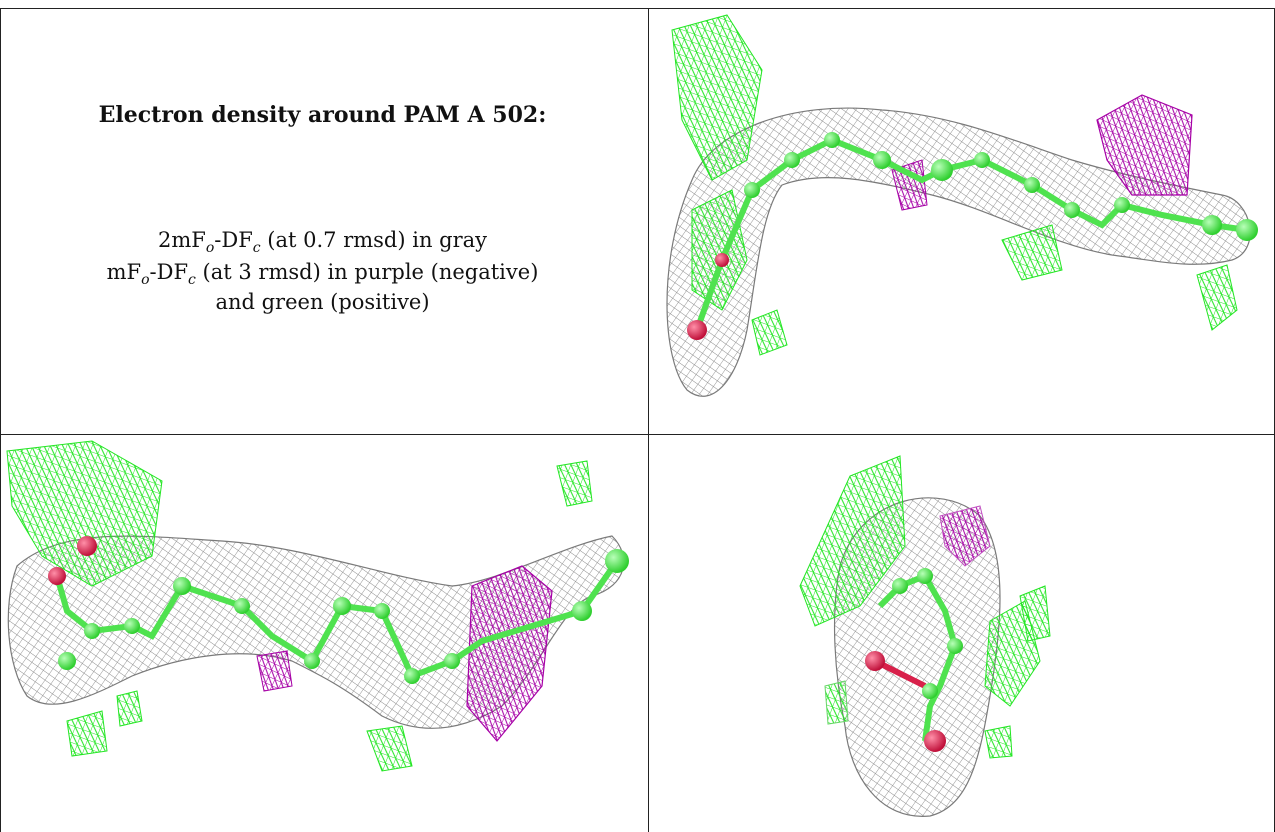 This screenshot has height=832, width=1275. What do you see at coordinates (0, 420) in the screenshot?
I see `table-border-left` at bounding box center [0, 420].